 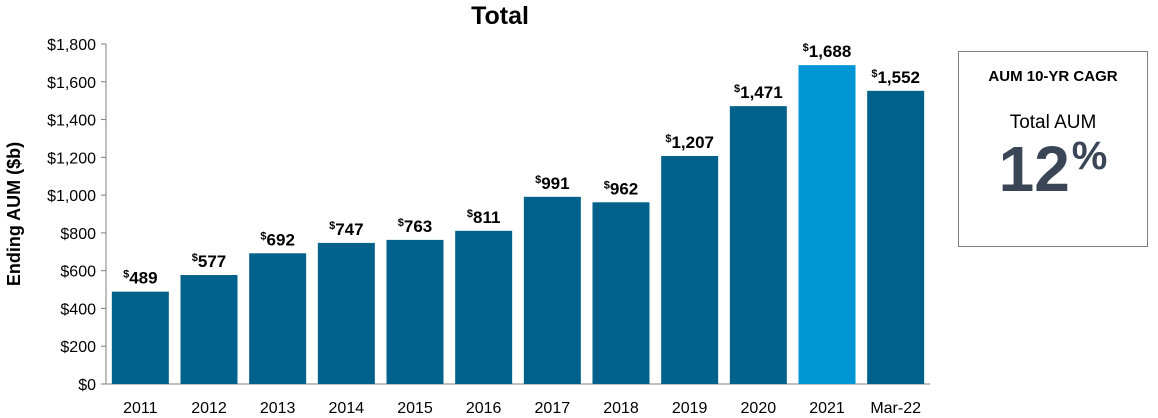 What do you see at coordinates (689, 142) in the screenshot?
I see `bar-value-label: $1,207` at bounding box center [689, 142].